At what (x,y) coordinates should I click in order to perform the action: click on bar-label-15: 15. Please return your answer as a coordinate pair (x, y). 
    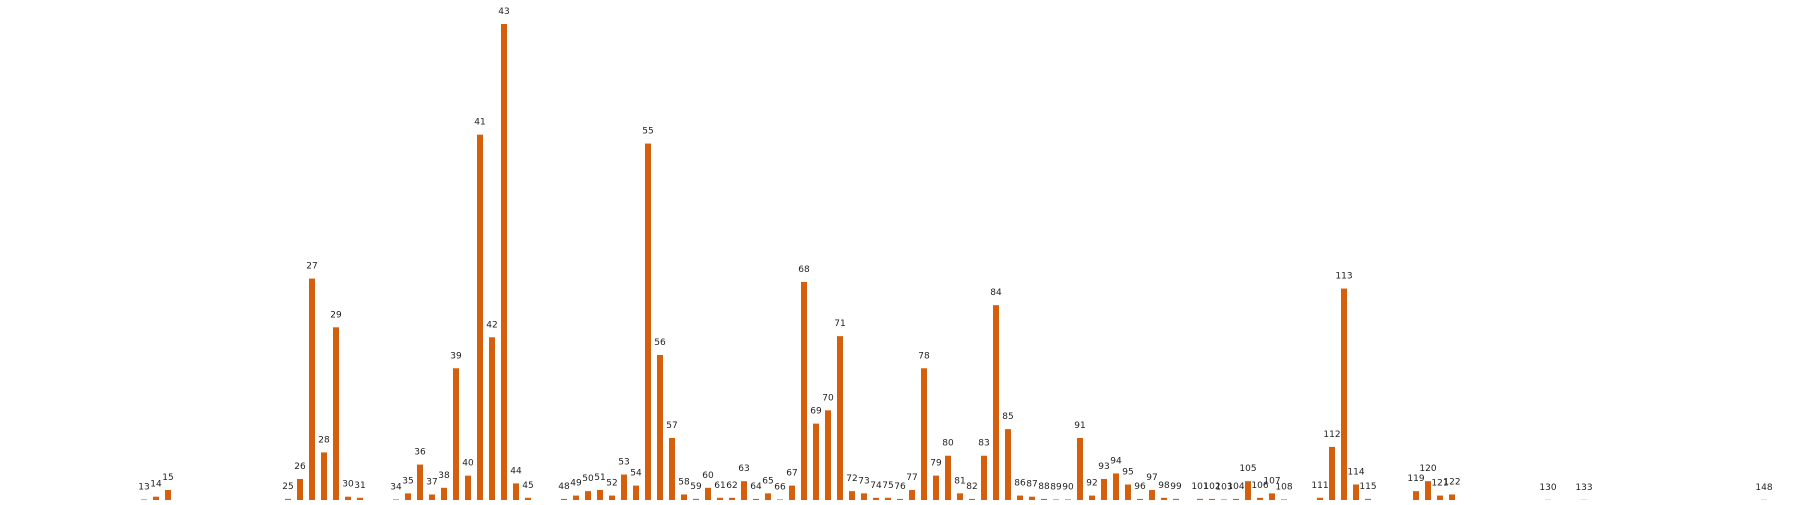
    Looking at the image, I should click on (167, 478).